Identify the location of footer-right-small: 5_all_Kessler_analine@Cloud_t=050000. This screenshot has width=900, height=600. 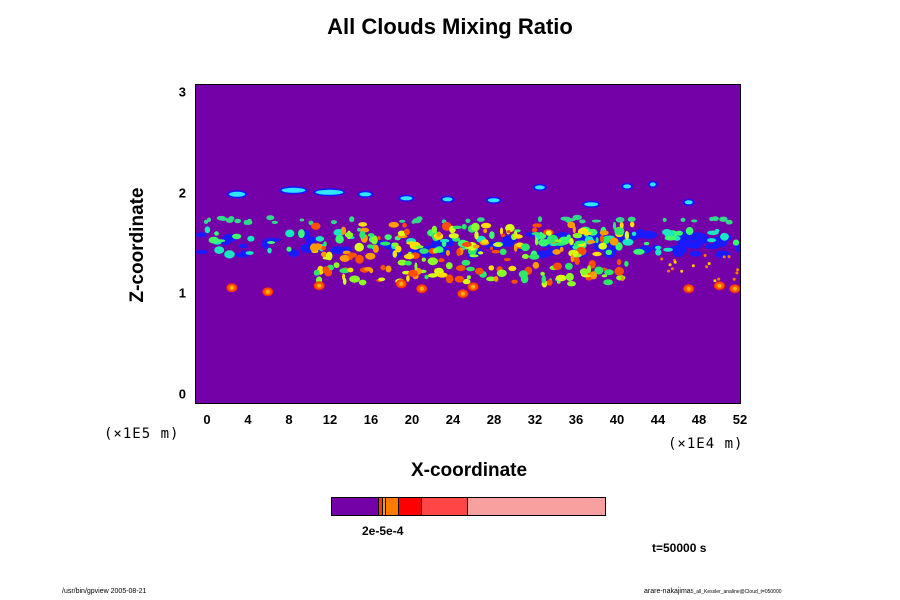
(736, 592).